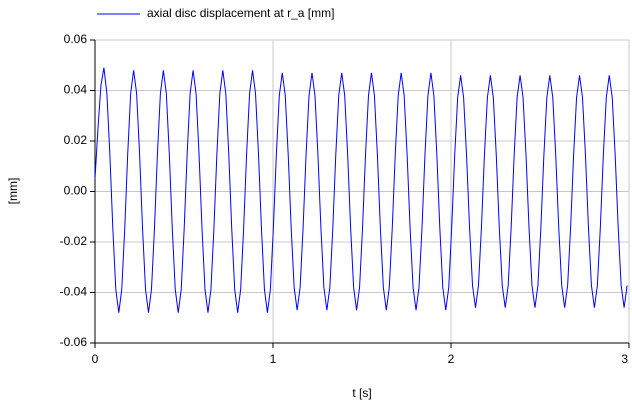 The image size is (632, 410). What do you see at coordinates (624, 359) in the screenshot?
I see `x-tick-label: 3` at bounding box center [624, 359].